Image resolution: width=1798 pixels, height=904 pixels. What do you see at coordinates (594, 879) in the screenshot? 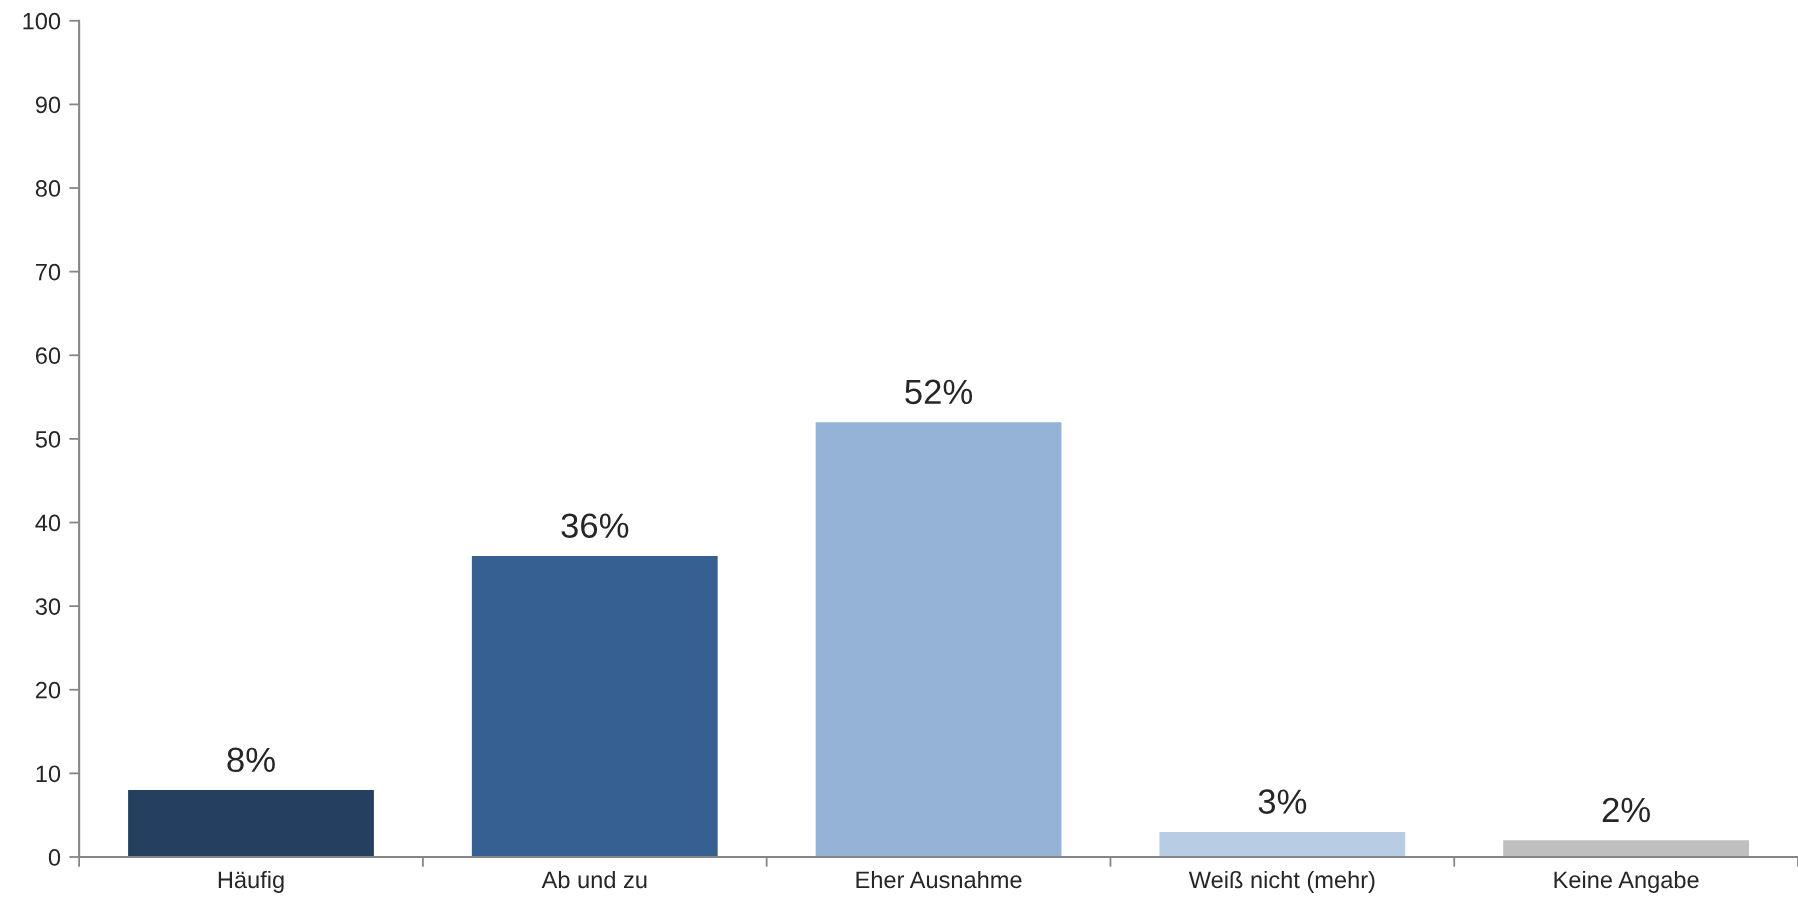
I see `x-tick-label: Ab und zu` at bounding box center [594, 879].